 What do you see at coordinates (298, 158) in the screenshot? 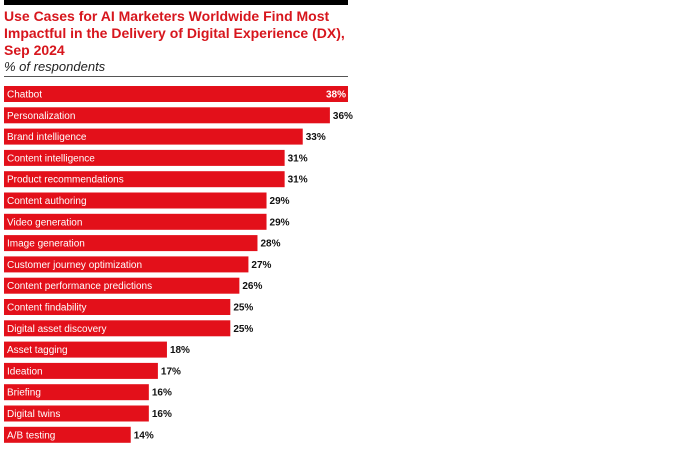
I see `value-label-content-intelligence: 31%` at bounding box center [298, 158].